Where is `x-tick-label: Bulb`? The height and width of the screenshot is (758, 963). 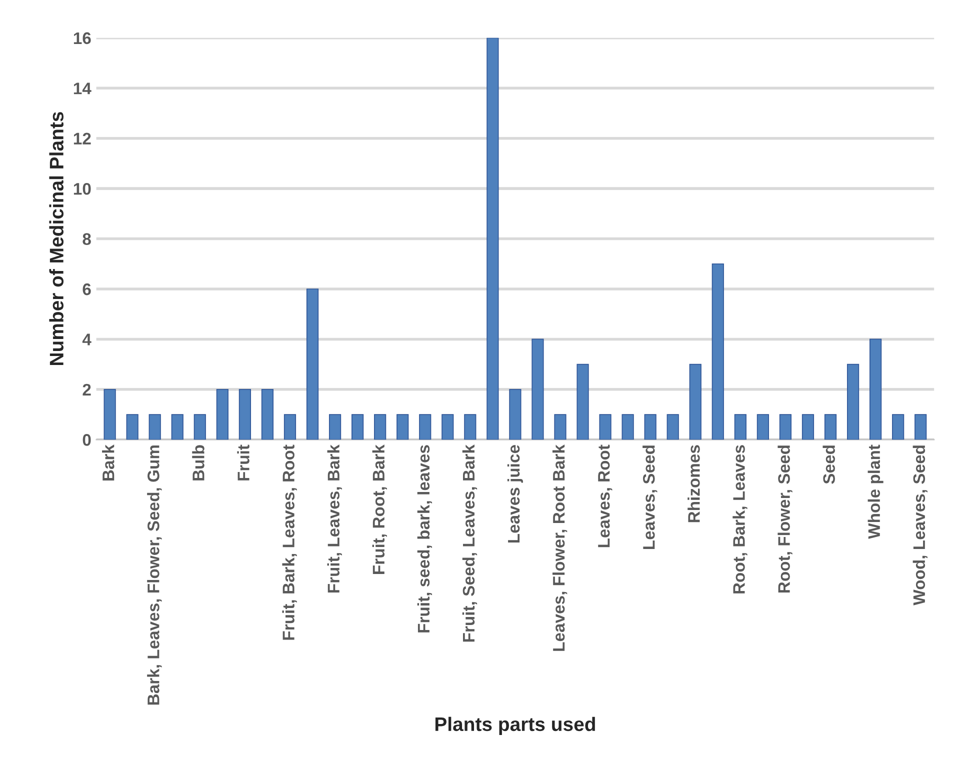 x-tick-label: Bulb is located at coordinates (198, 462).